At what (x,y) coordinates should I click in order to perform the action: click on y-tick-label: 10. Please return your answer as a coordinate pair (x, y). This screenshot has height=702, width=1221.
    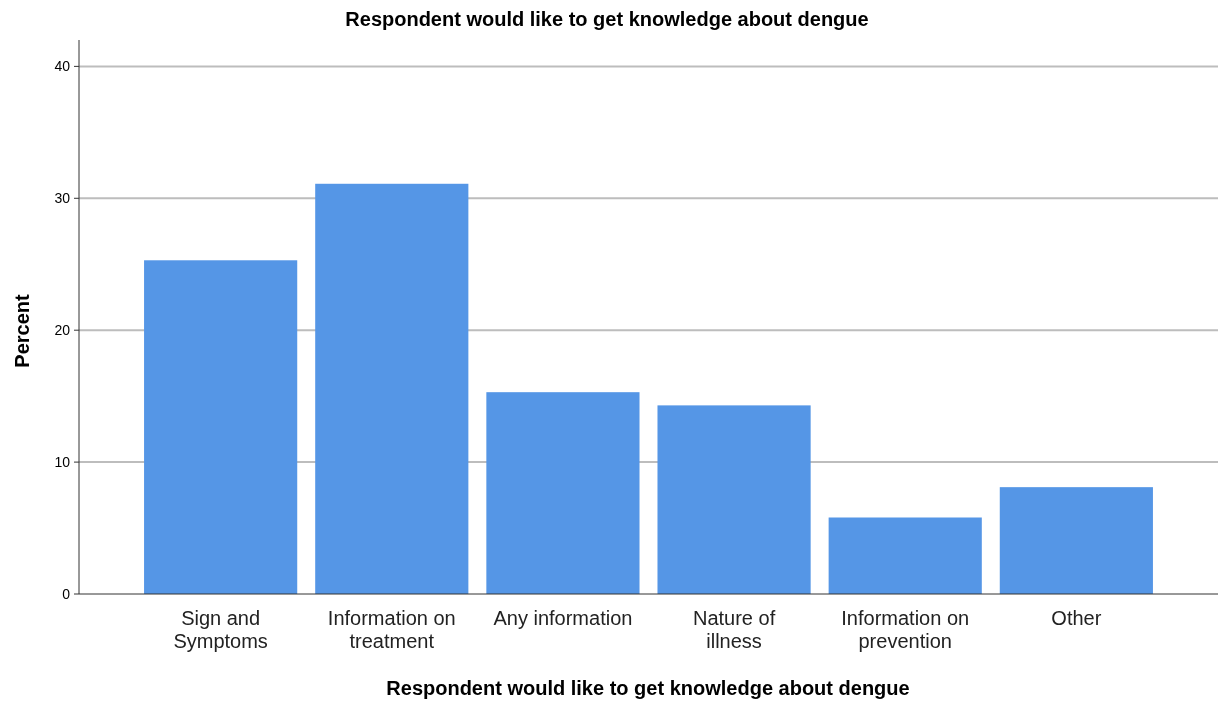
    Looking at the image, I should click on (62, 462).